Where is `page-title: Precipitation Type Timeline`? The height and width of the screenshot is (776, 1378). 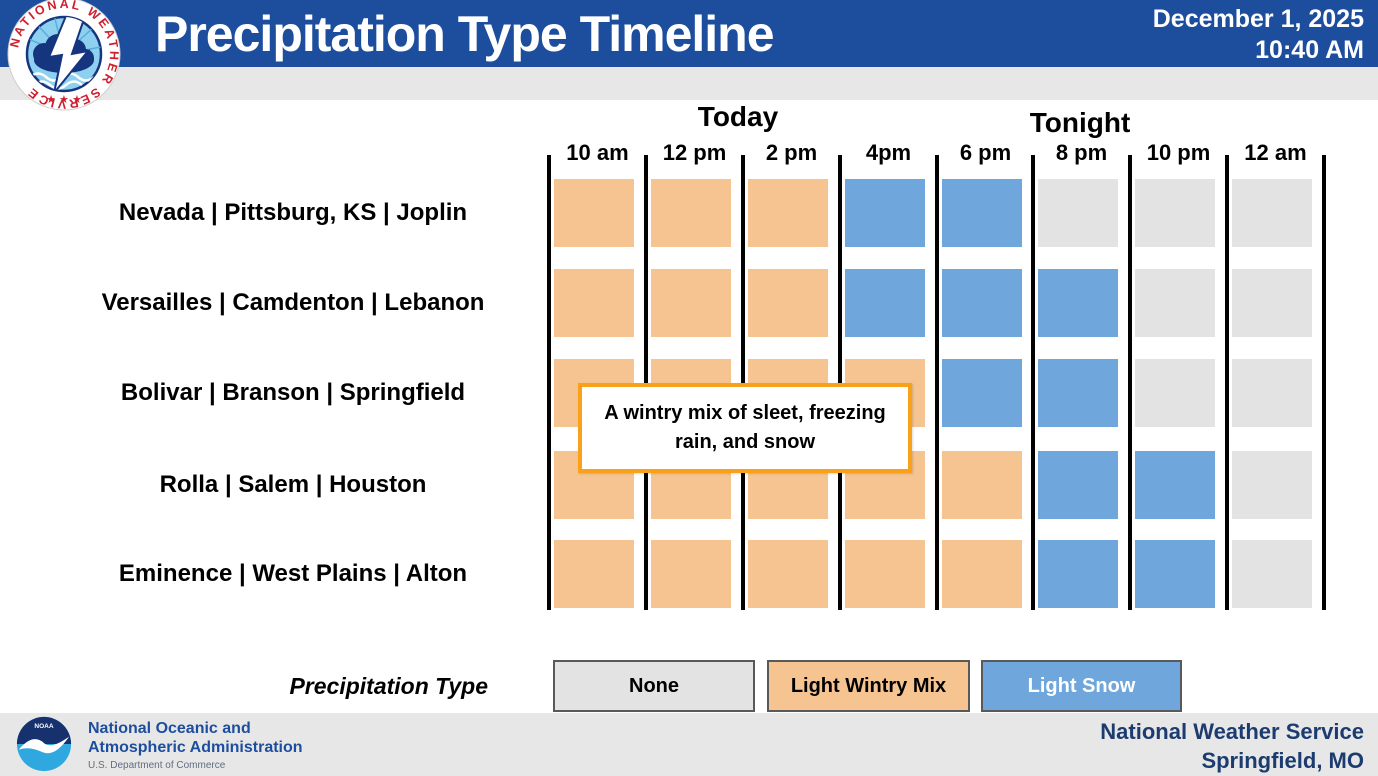 page-title: Precipitation Type Timeline is located at coordinates (465, 33).